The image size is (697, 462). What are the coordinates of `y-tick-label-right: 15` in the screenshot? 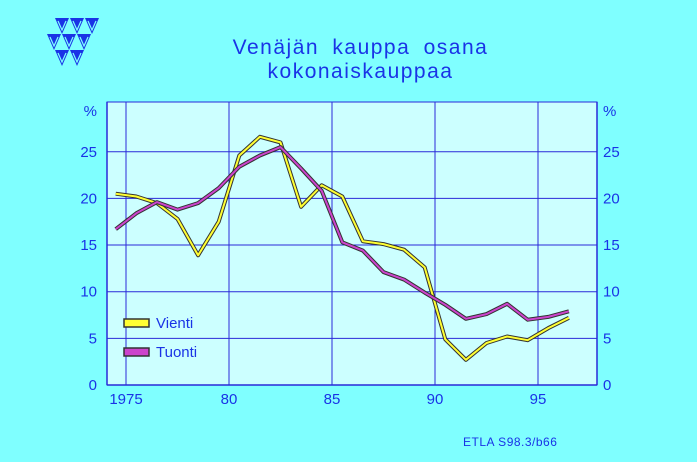 It's located at (611, 245).